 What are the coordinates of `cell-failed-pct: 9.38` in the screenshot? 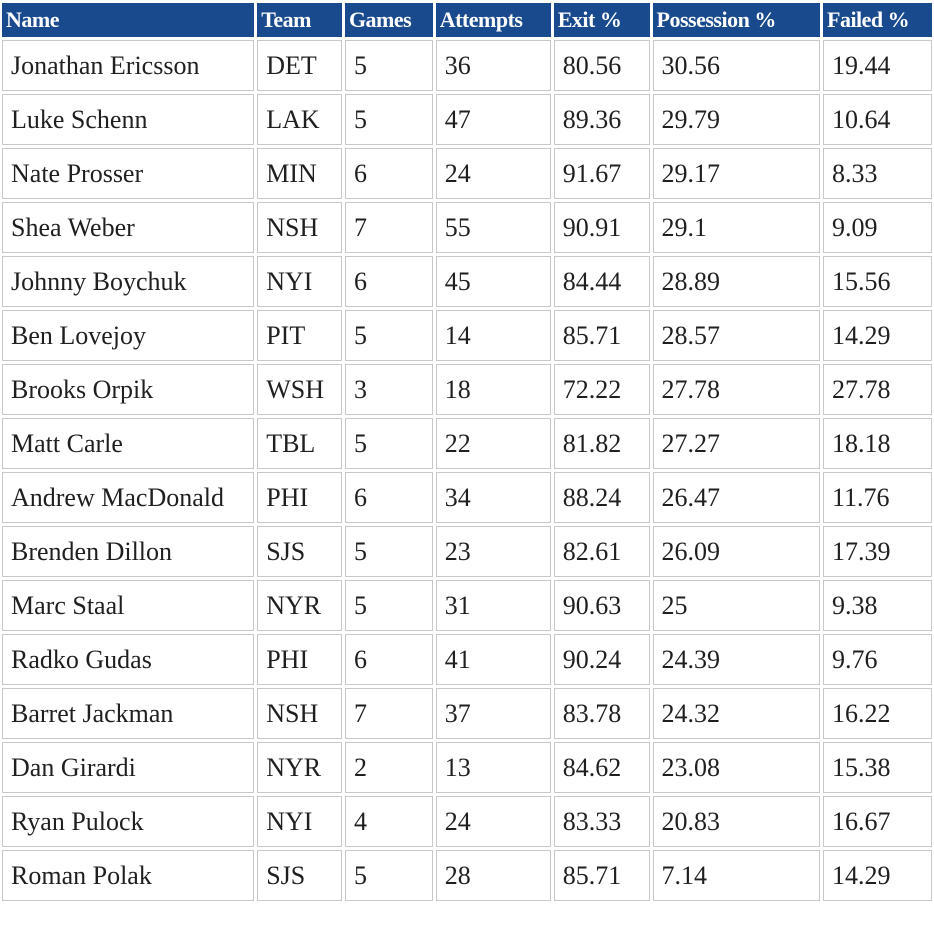 It's located at (877, 605).